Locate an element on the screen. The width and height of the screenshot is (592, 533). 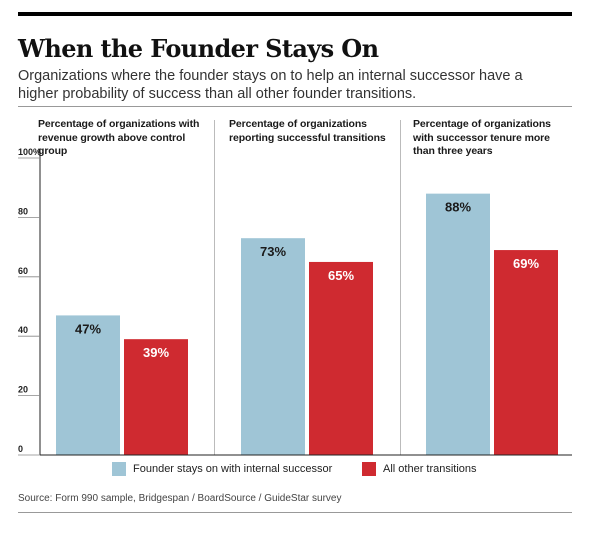
y-tick-label: 0 is located at coordinates (20, 449).